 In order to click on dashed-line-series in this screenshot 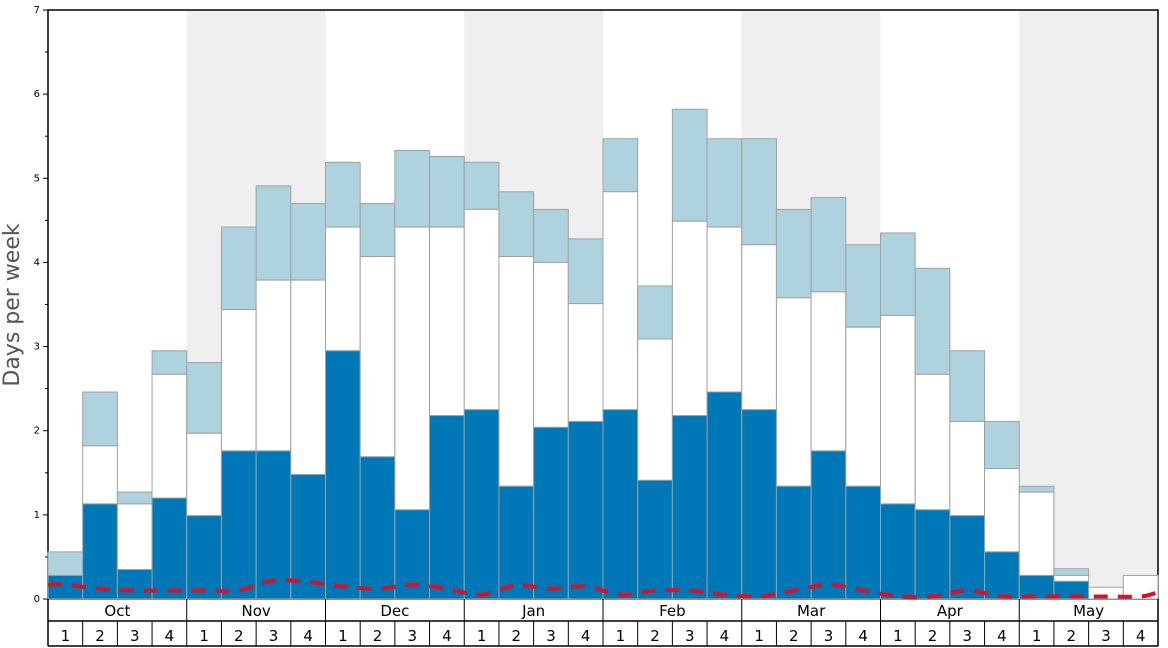, I will do `click(603, 589)`.